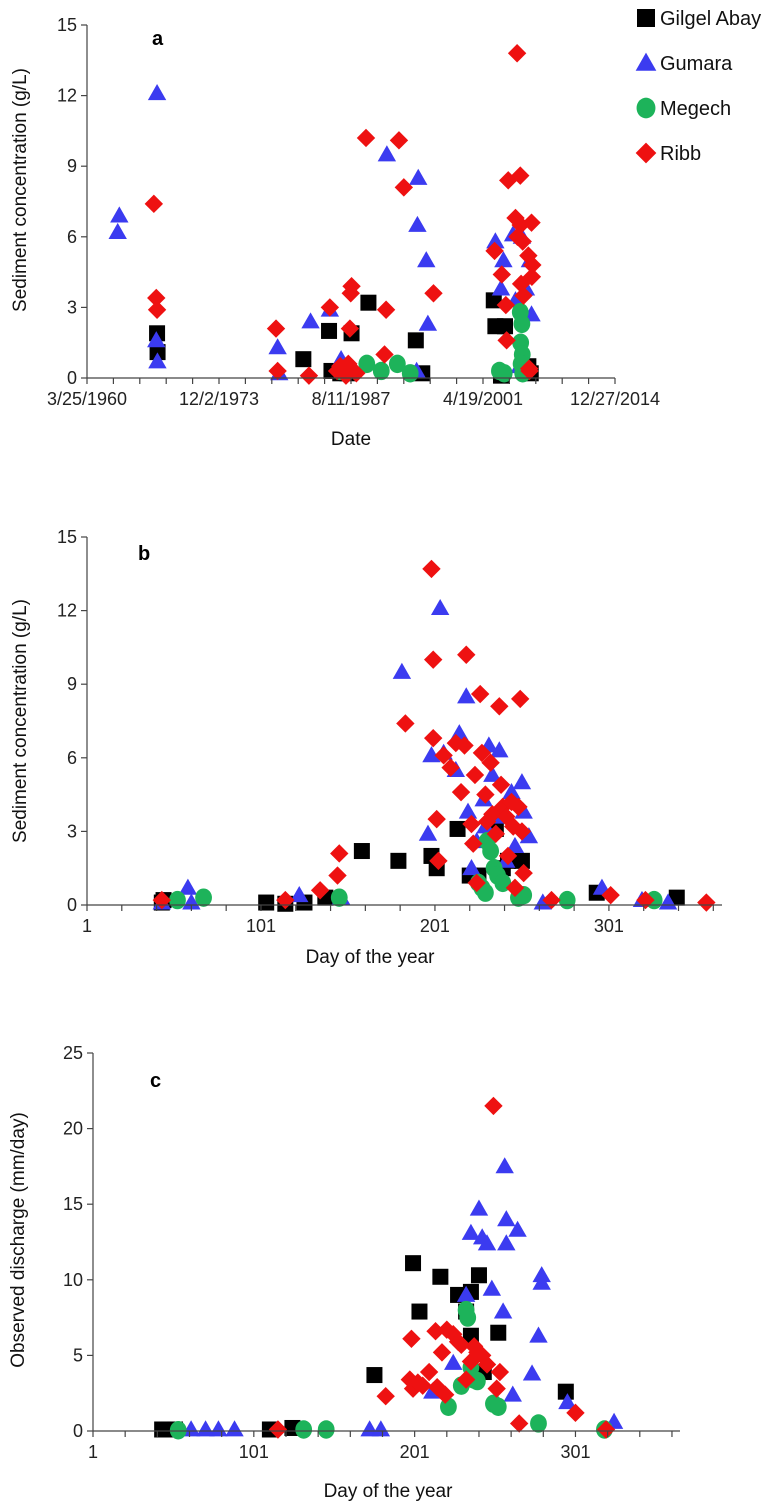  I want to click on legend-label-gumara: Gumara, so click(696, 64).